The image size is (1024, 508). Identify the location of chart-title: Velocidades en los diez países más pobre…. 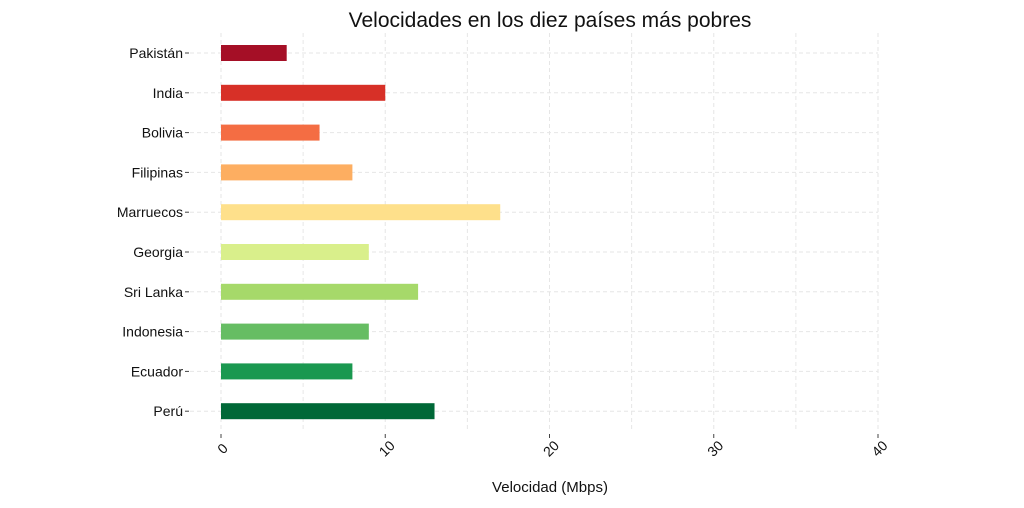
(550, 20).